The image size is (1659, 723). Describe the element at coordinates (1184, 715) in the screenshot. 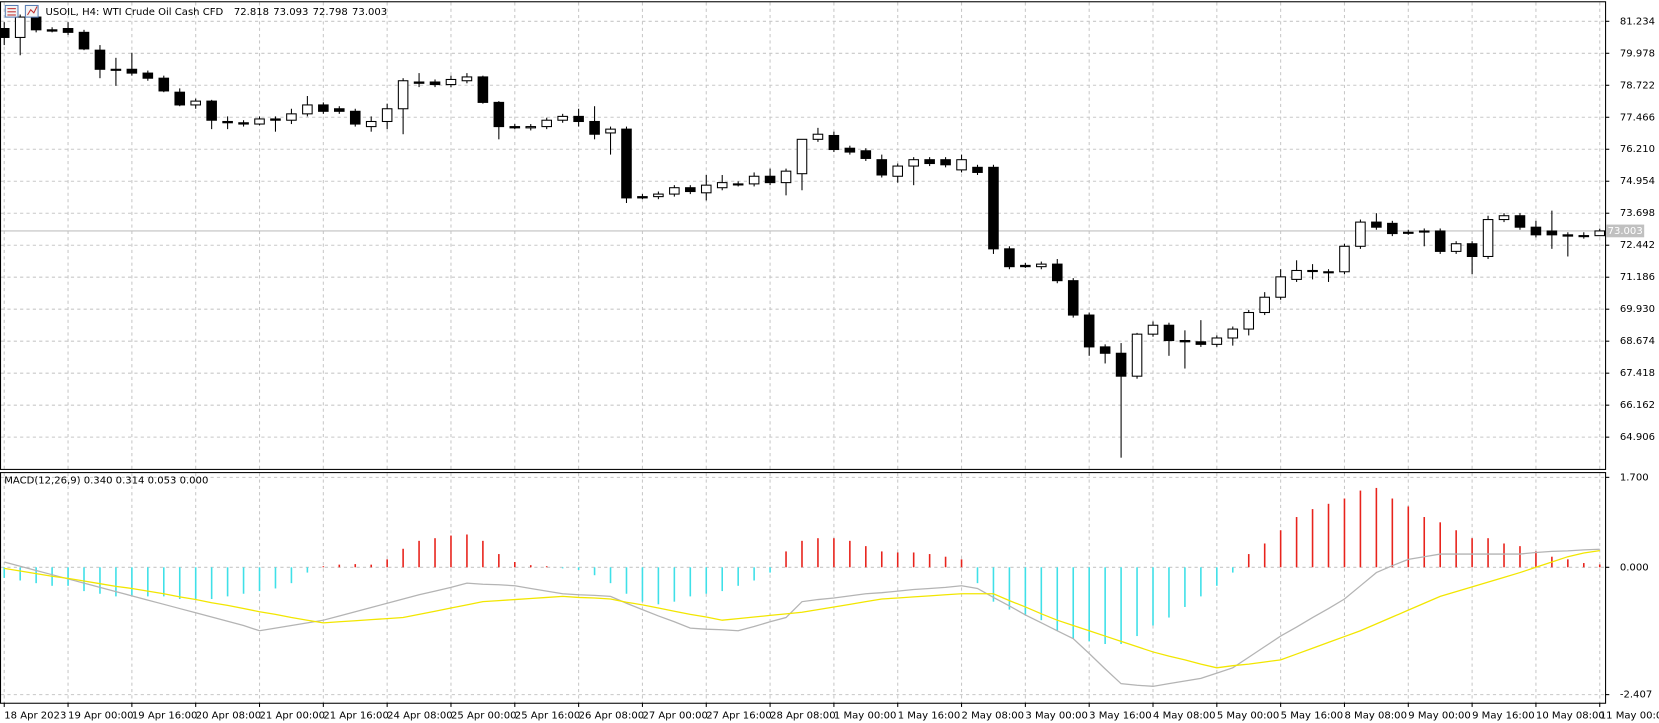

I see `x-tick-label: 4 May 08:00` at that location.